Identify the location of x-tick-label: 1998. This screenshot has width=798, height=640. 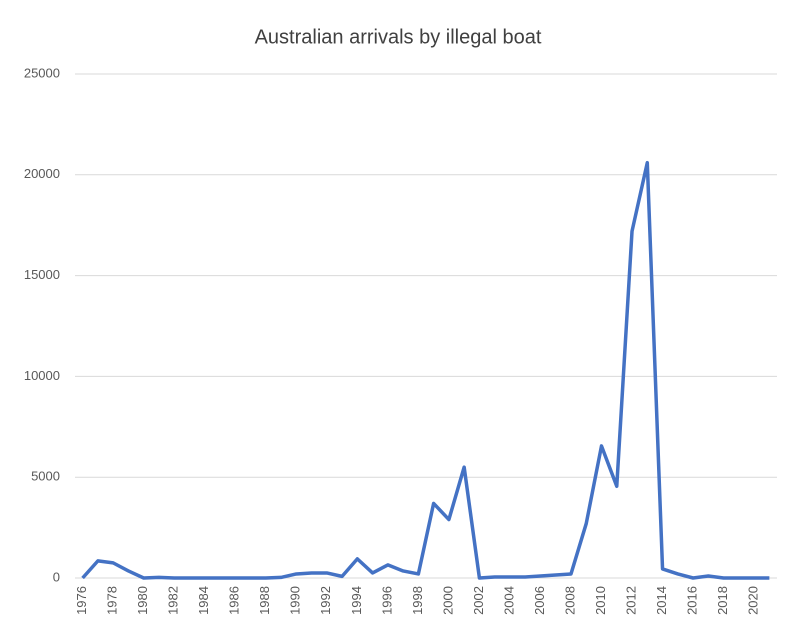
(417, 600).